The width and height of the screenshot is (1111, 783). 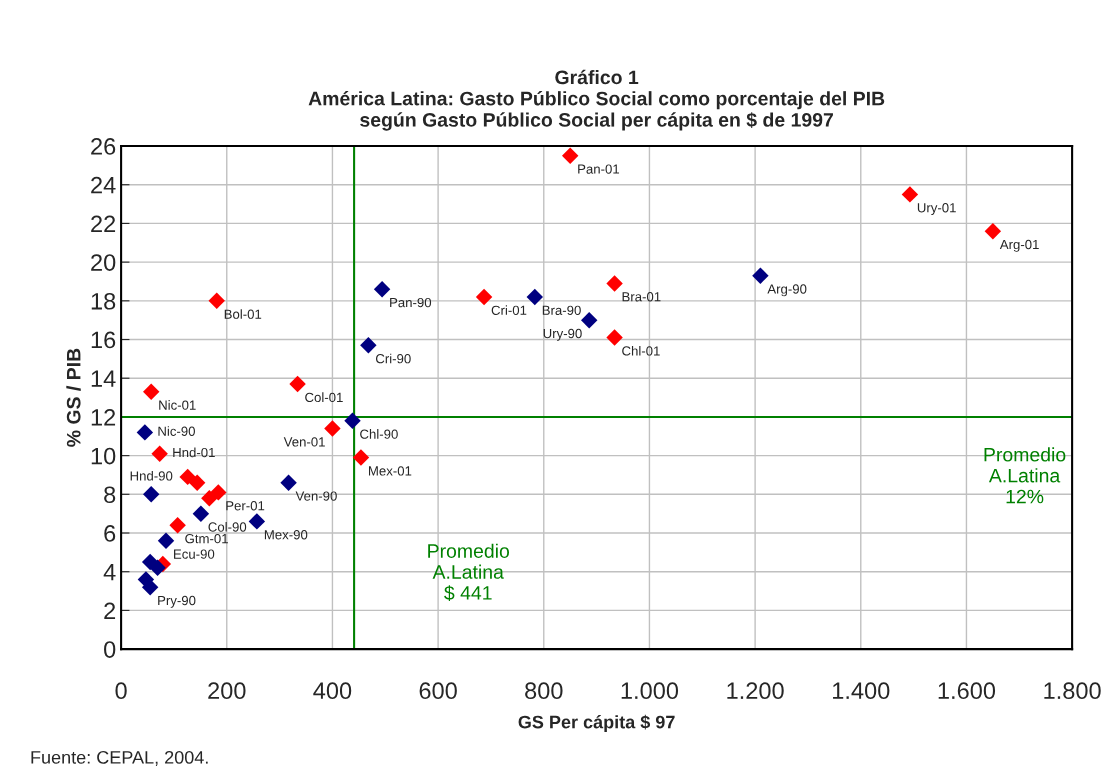 What do you see at coordinates (103, 223) in the screenshot?
I see `y-tick-label: 22` at bounding box center [103, 223].